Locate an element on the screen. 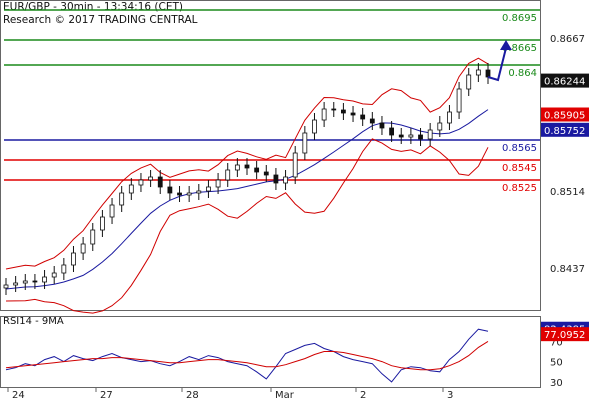 The image size is (590, 400). rsi-line is located at coordinates (247, 355).